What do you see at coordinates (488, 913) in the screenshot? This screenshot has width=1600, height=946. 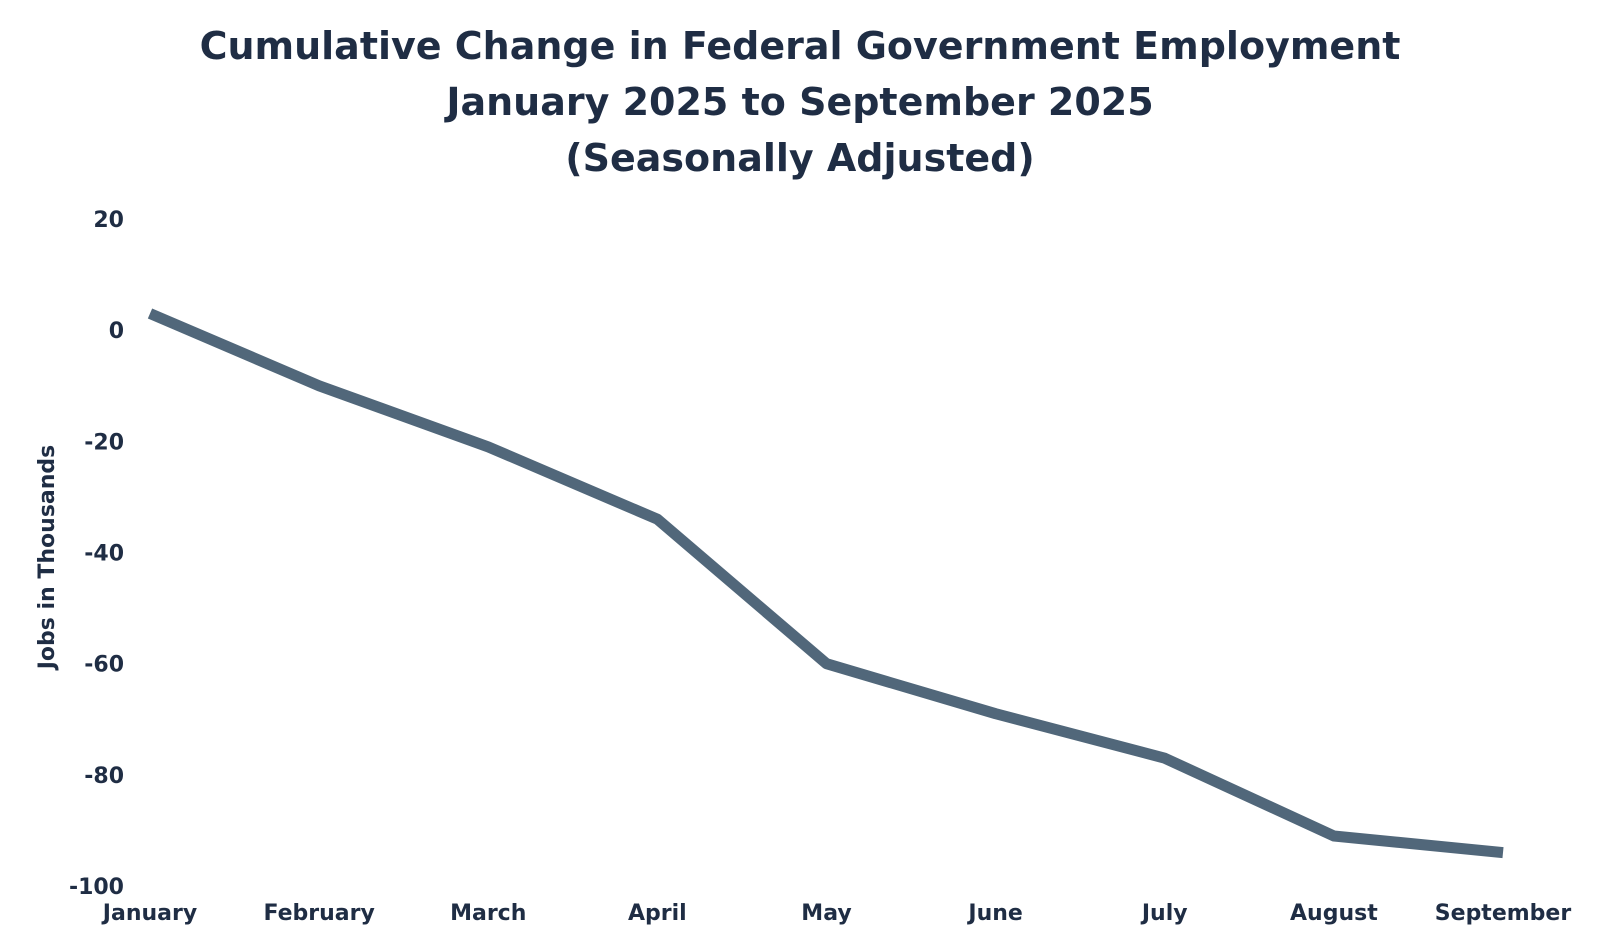 I see `x-tick-label: March` at bounding box center [488, 913].